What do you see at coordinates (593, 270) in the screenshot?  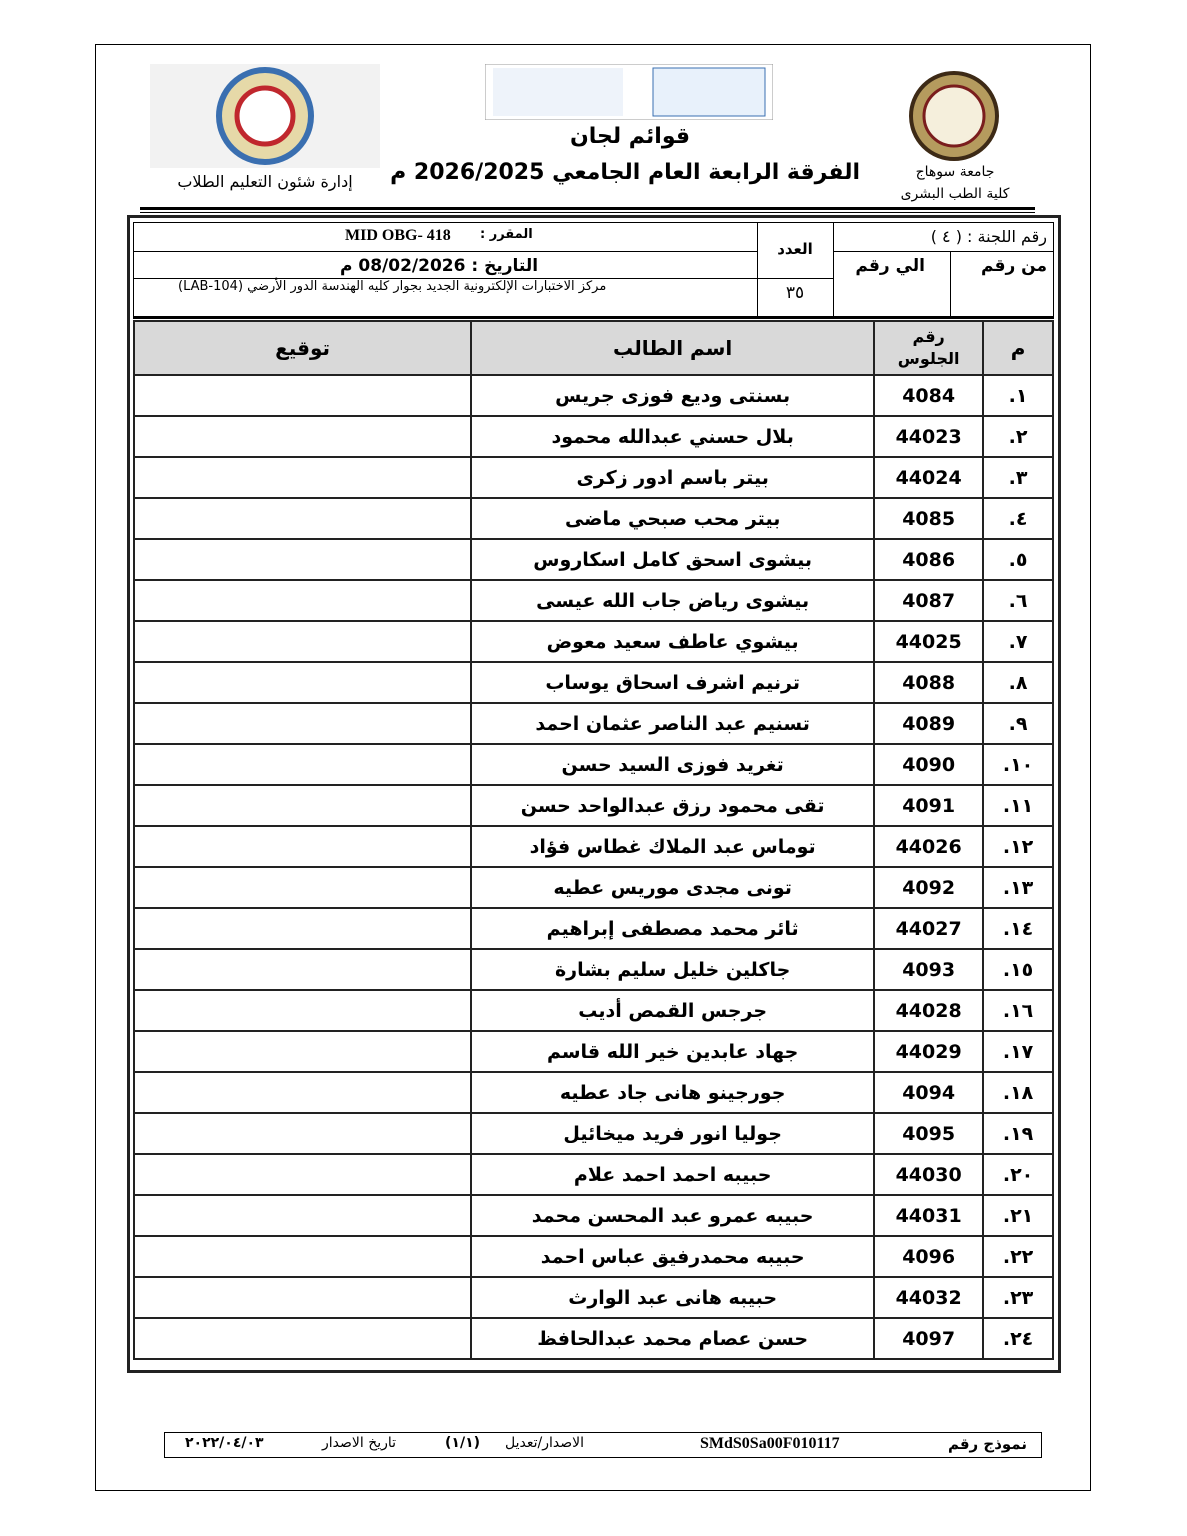 I see `info-box` at bounding box center [593, 270].